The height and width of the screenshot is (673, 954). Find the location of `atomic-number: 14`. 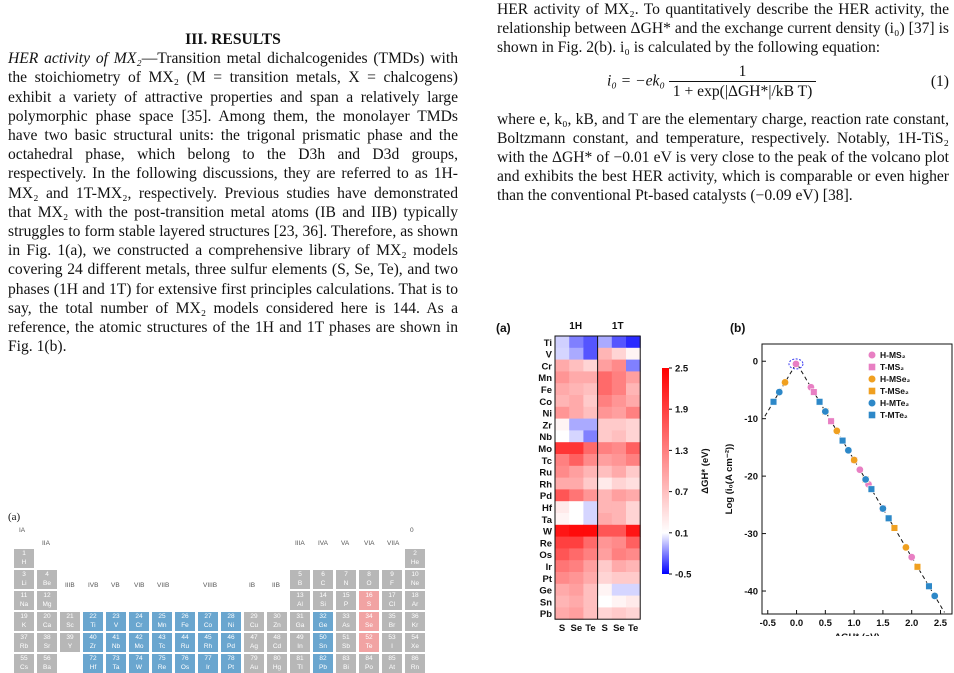

atomic-number: 14 is located at coordinates (323, 595).